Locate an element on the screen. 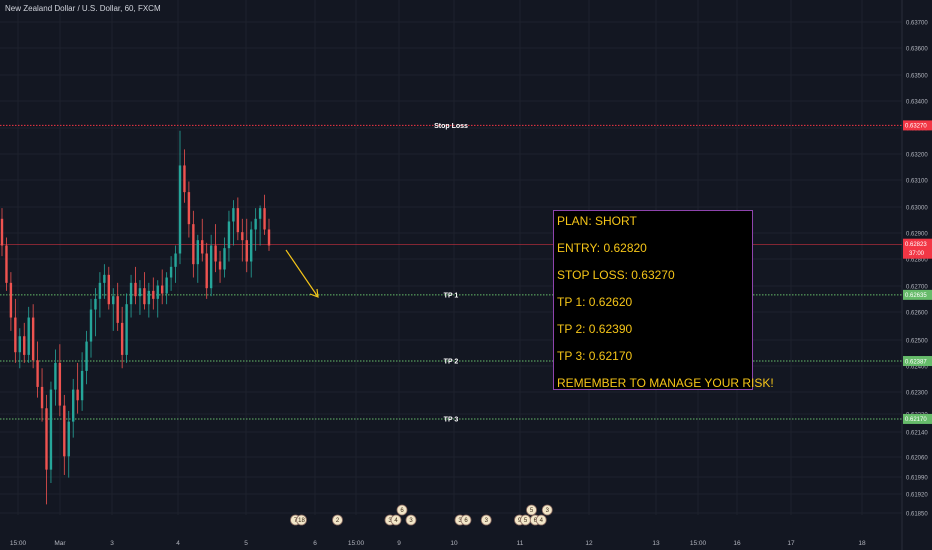 This screenshot has width=932, height=550. event-marker-count: 18 is located at coordinates (301, 521).